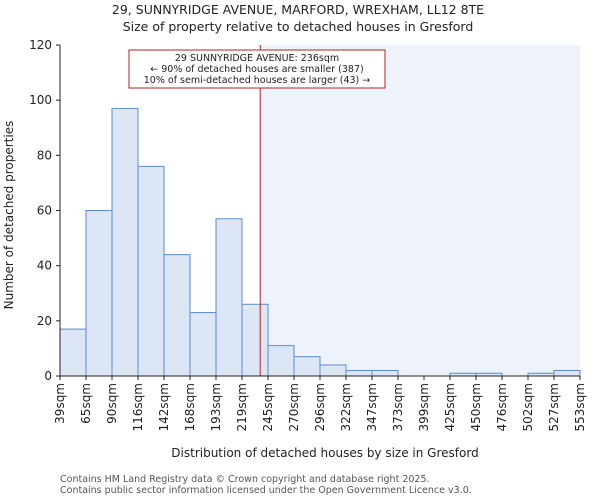 This screenshot has height=500, width=600. Describe the element at coordinates (125, 242) in the screenshot. I see `bar-90sqm` at that location.